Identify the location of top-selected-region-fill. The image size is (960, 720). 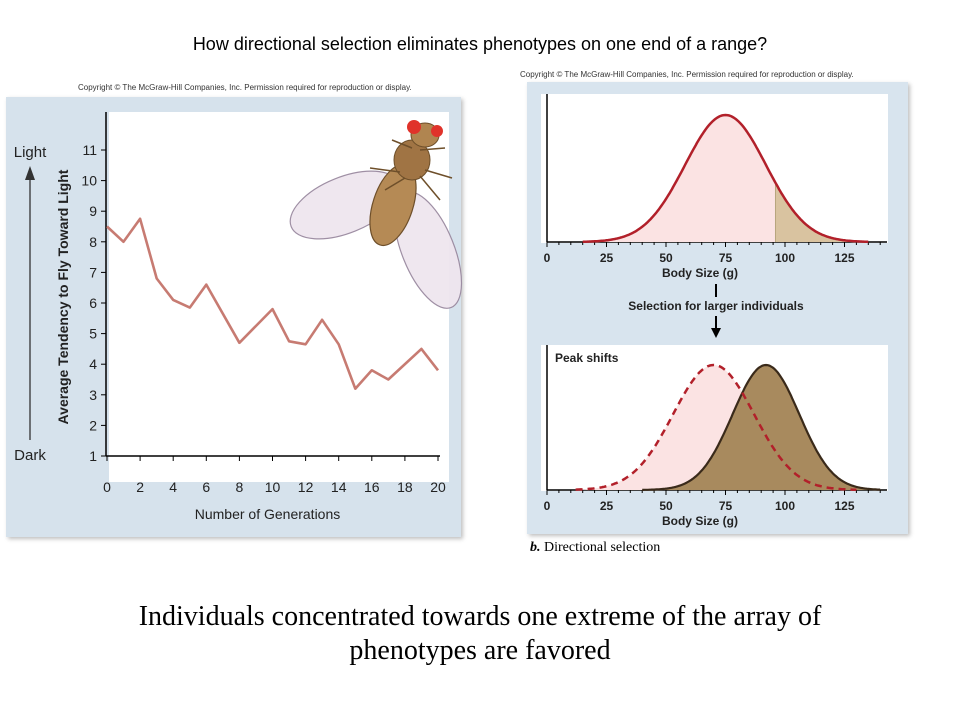
(822, 212).